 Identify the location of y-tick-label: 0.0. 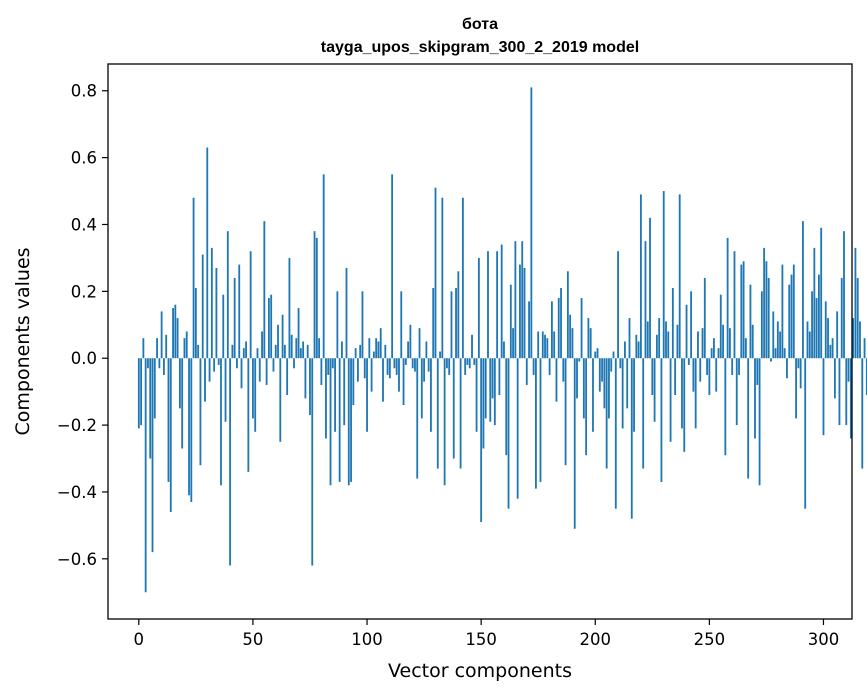
(84, 358).